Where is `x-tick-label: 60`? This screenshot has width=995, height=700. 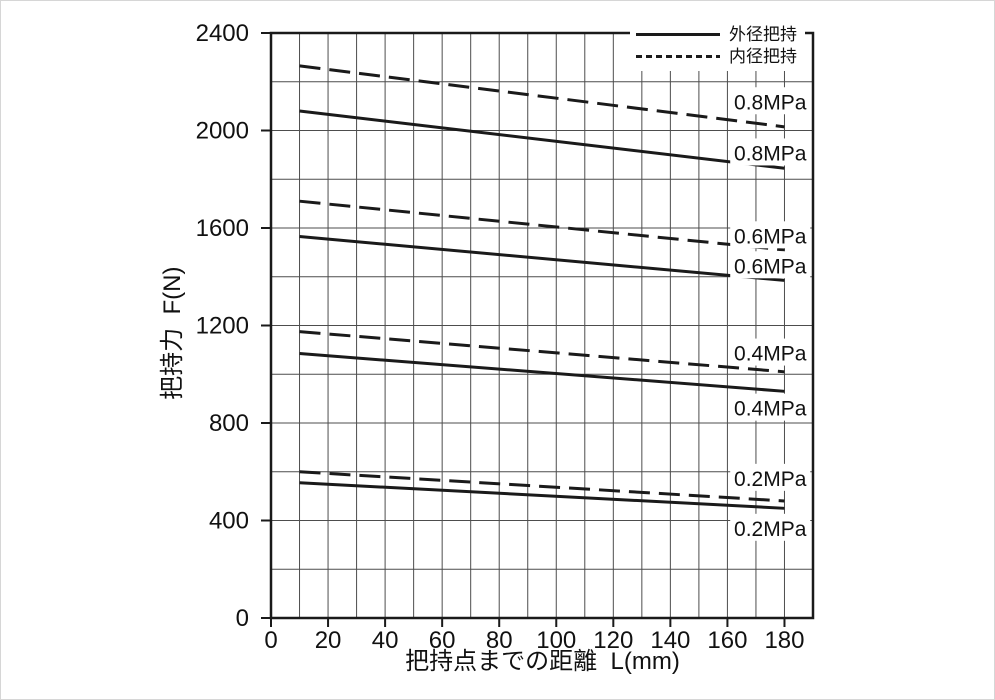
x-tick-label: 60 is located at coordinates (442, 640).